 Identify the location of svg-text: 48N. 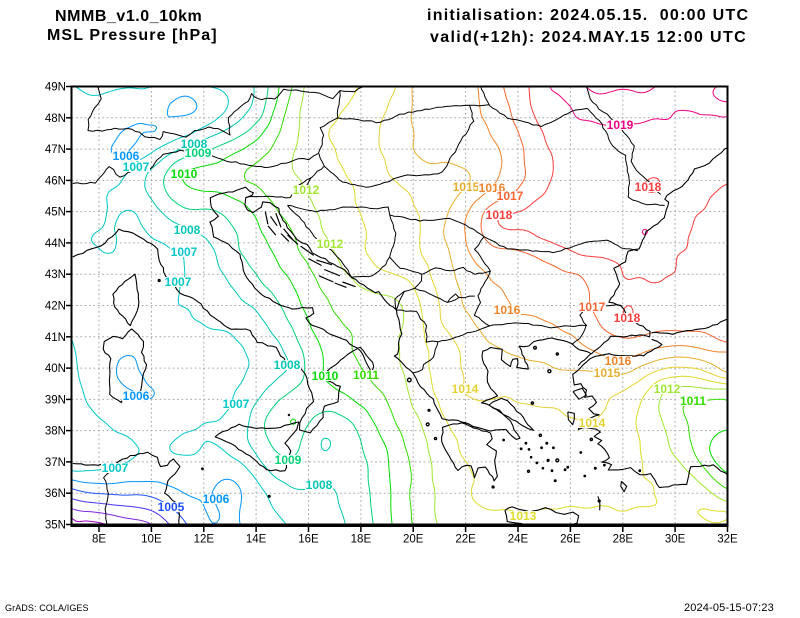
(55, 119).